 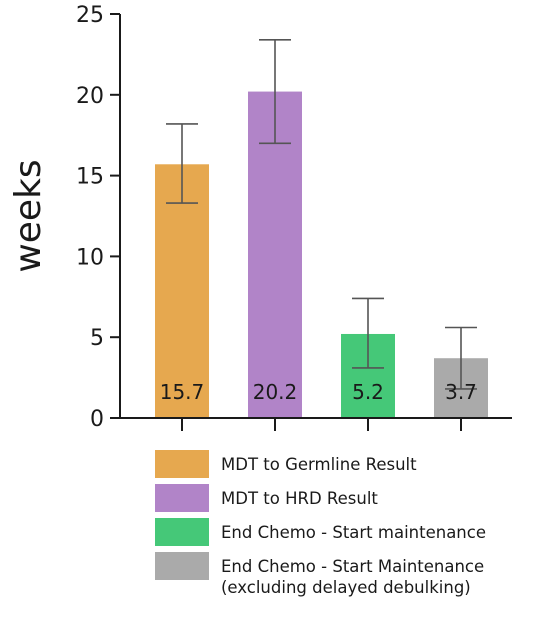 What do you see at coordinates (368, 392) in the screenshot?
I see `data-label-3: 5.2` at bounding box center [368, 392].